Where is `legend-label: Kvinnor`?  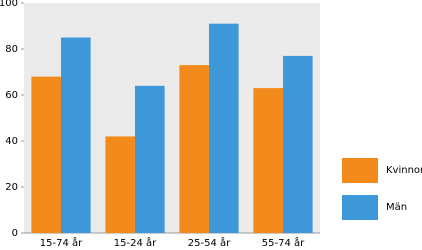
legend-label: Kvinnor is located at coordinates (404, 170).